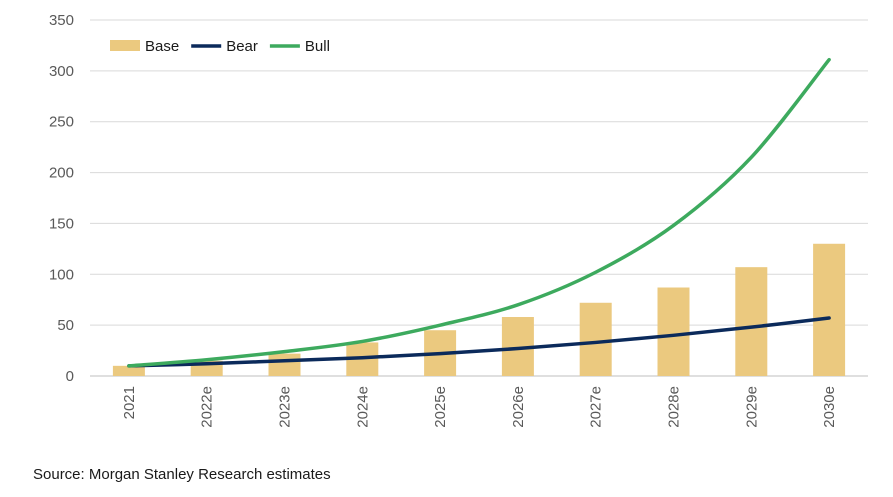  What do you see at coordinates (129, 402) in the screenshot?
I see `x-tick-label: 2021` at bounding box center [129, 402].